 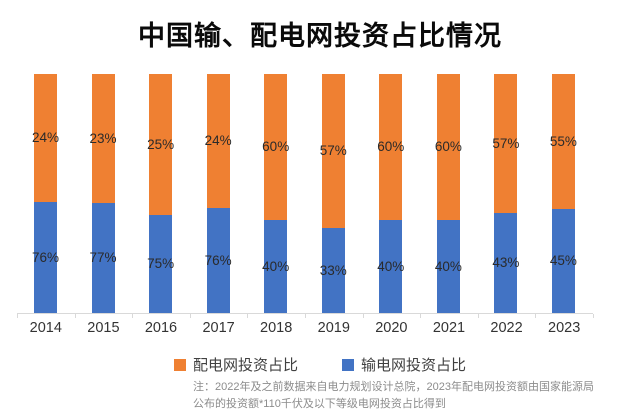 I want to click on bar-2014: 24% 76%, so click(x=45, y=193).